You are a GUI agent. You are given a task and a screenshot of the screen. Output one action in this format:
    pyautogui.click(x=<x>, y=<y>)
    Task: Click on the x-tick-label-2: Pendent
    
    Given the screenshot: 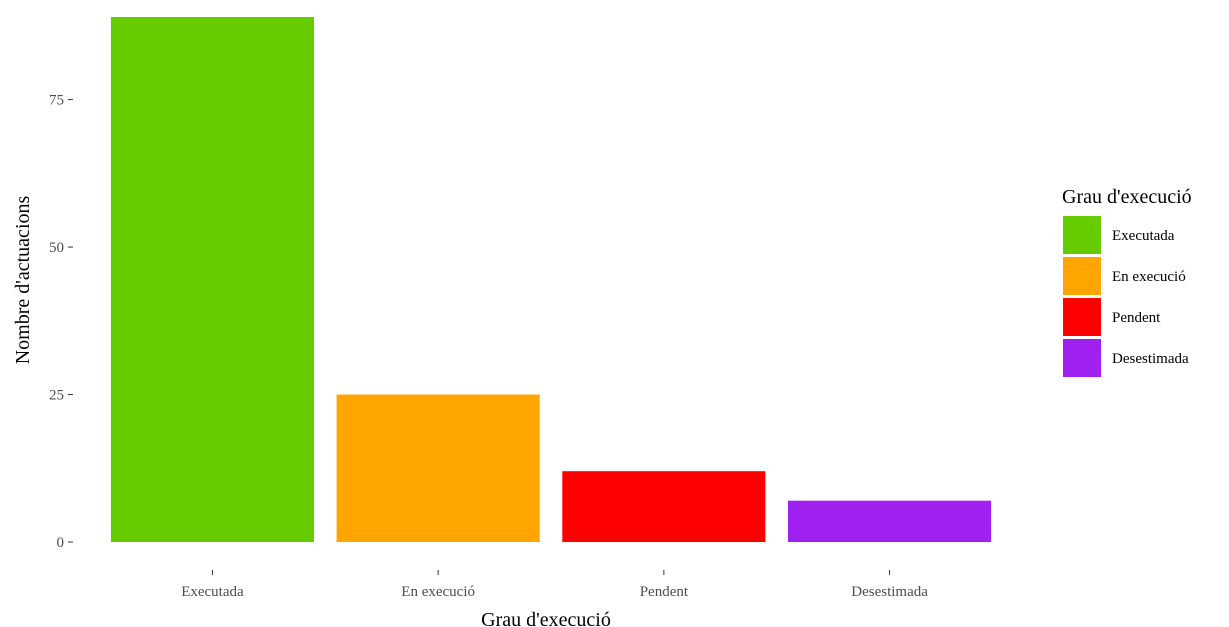 What is the action you would take?
    pyautogui.click(x=664, y=592)
    